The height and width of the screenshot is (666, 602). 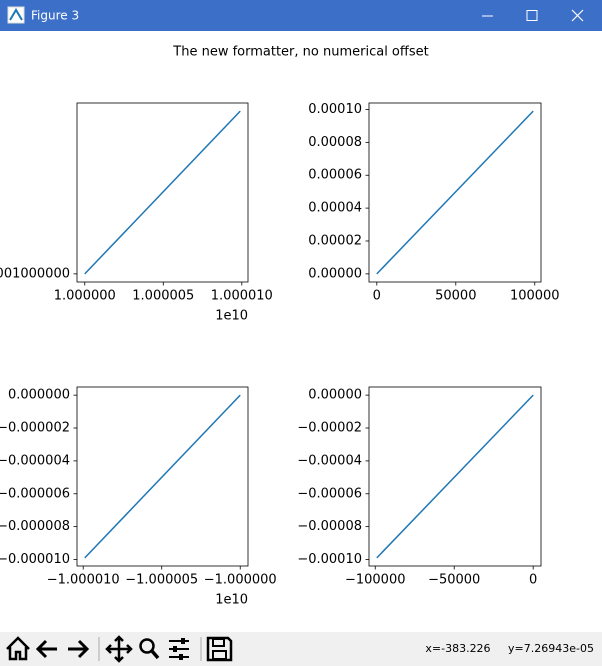 I want to click on x-tick-label: −1.000010, so click(x=83, y=580).